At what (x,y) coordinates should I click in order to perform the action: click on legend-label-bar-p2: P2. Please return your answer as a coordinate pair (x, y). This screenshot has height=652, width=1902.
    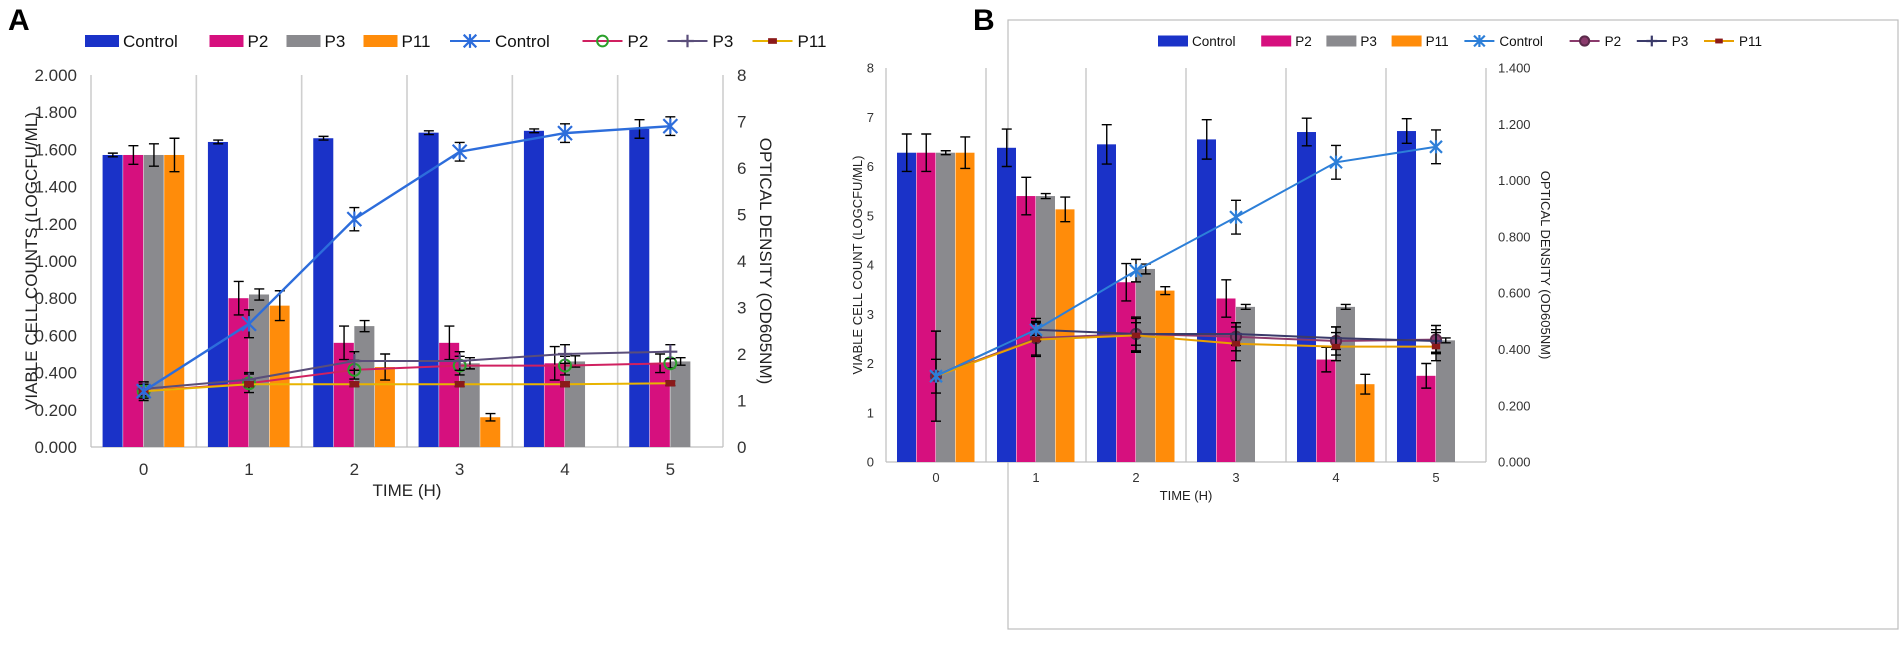
    Looking at the image, I should click on (258, 41).